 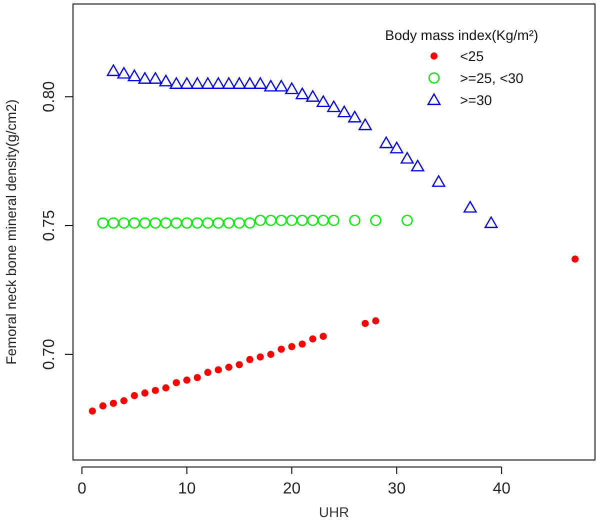 I want to click on x-tick-label: 30, so click(x=397, y=489).